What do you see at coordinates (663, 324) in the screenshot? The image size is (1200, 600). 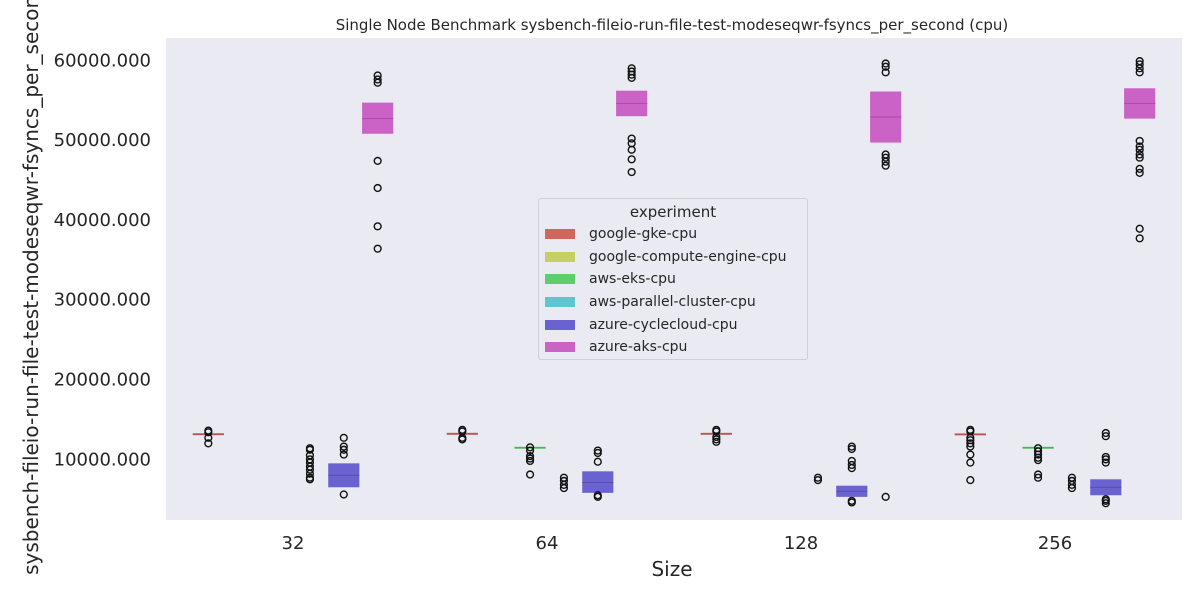 I see `legend-label: azure-cyclecloud-cpu` at bounding box center [663, 324].